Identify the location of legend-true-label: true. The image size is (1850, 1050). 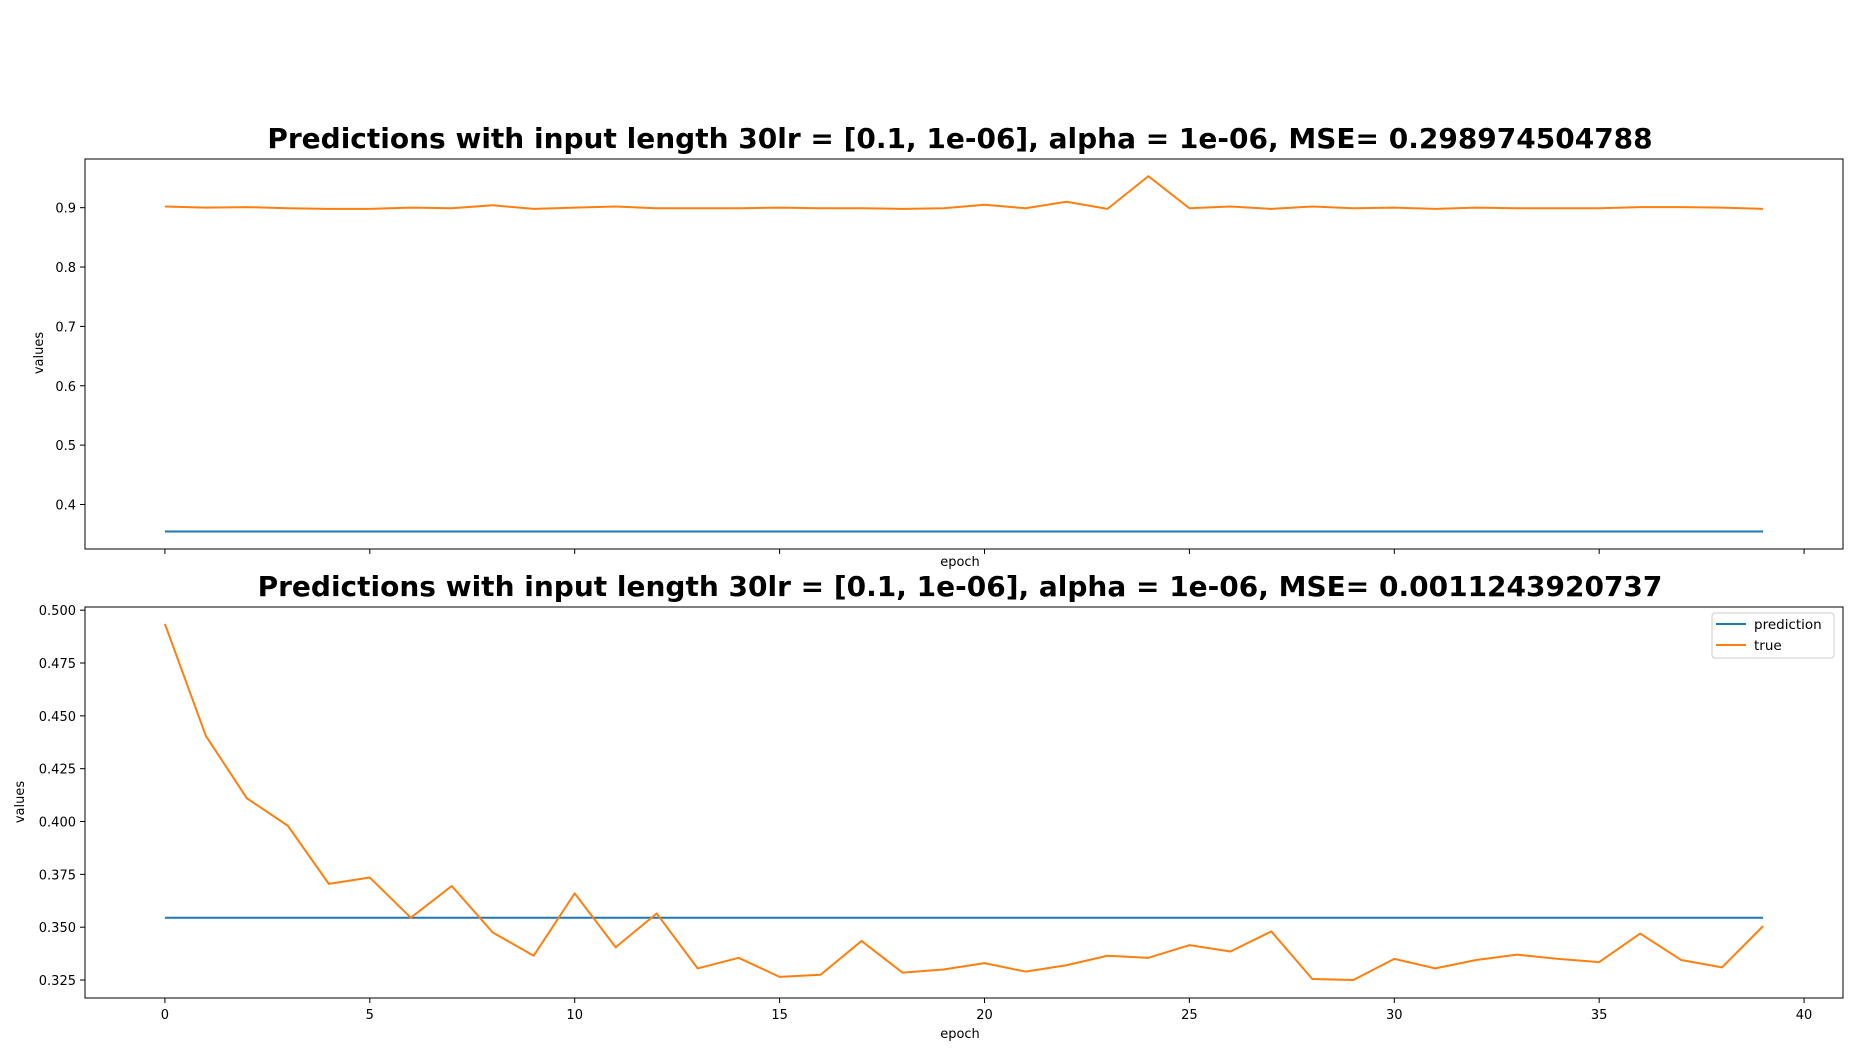
(1768, 646).